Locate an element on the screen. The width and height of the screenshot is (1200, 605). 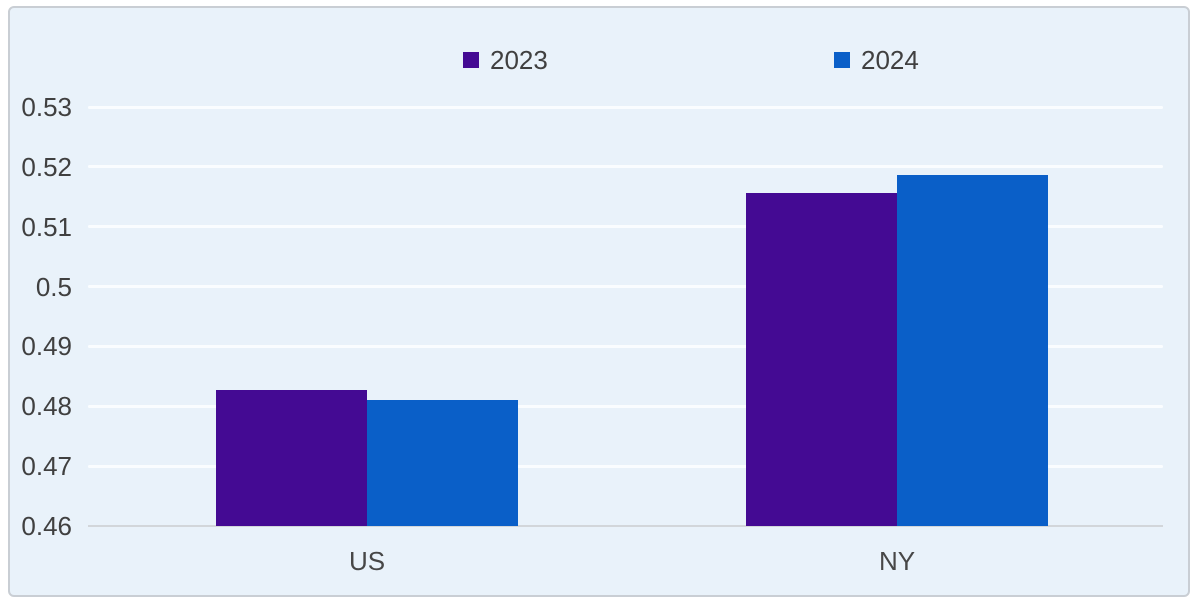
category-label-us: US is located at coordinates (367, 561).